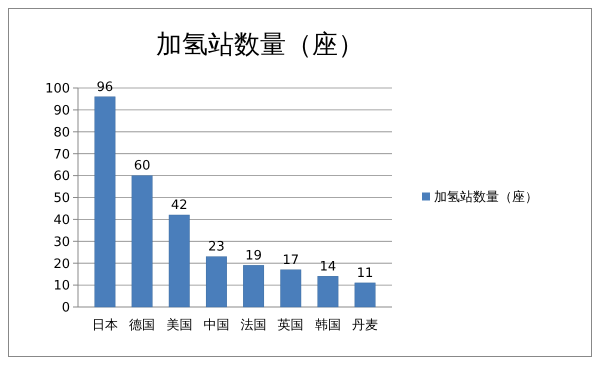 Image resolution: width=600 pixels, height=365 pixels. I want to click on chart-title: 加氢站数量（座）, so click(260, 45).